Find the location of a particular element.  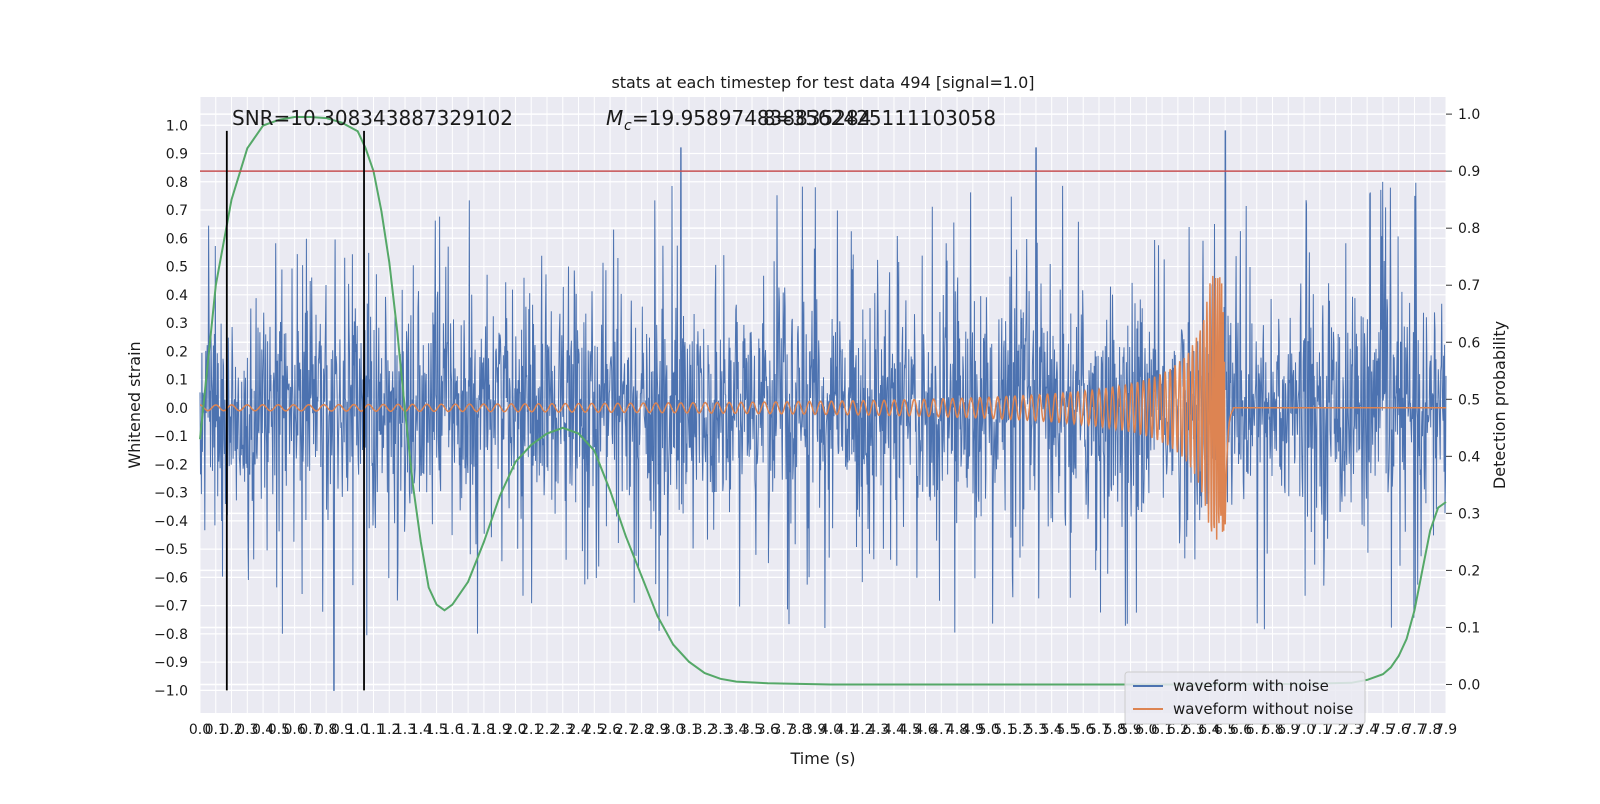

y-axis-label: Whitened strain is located at coordinates (134, 404).